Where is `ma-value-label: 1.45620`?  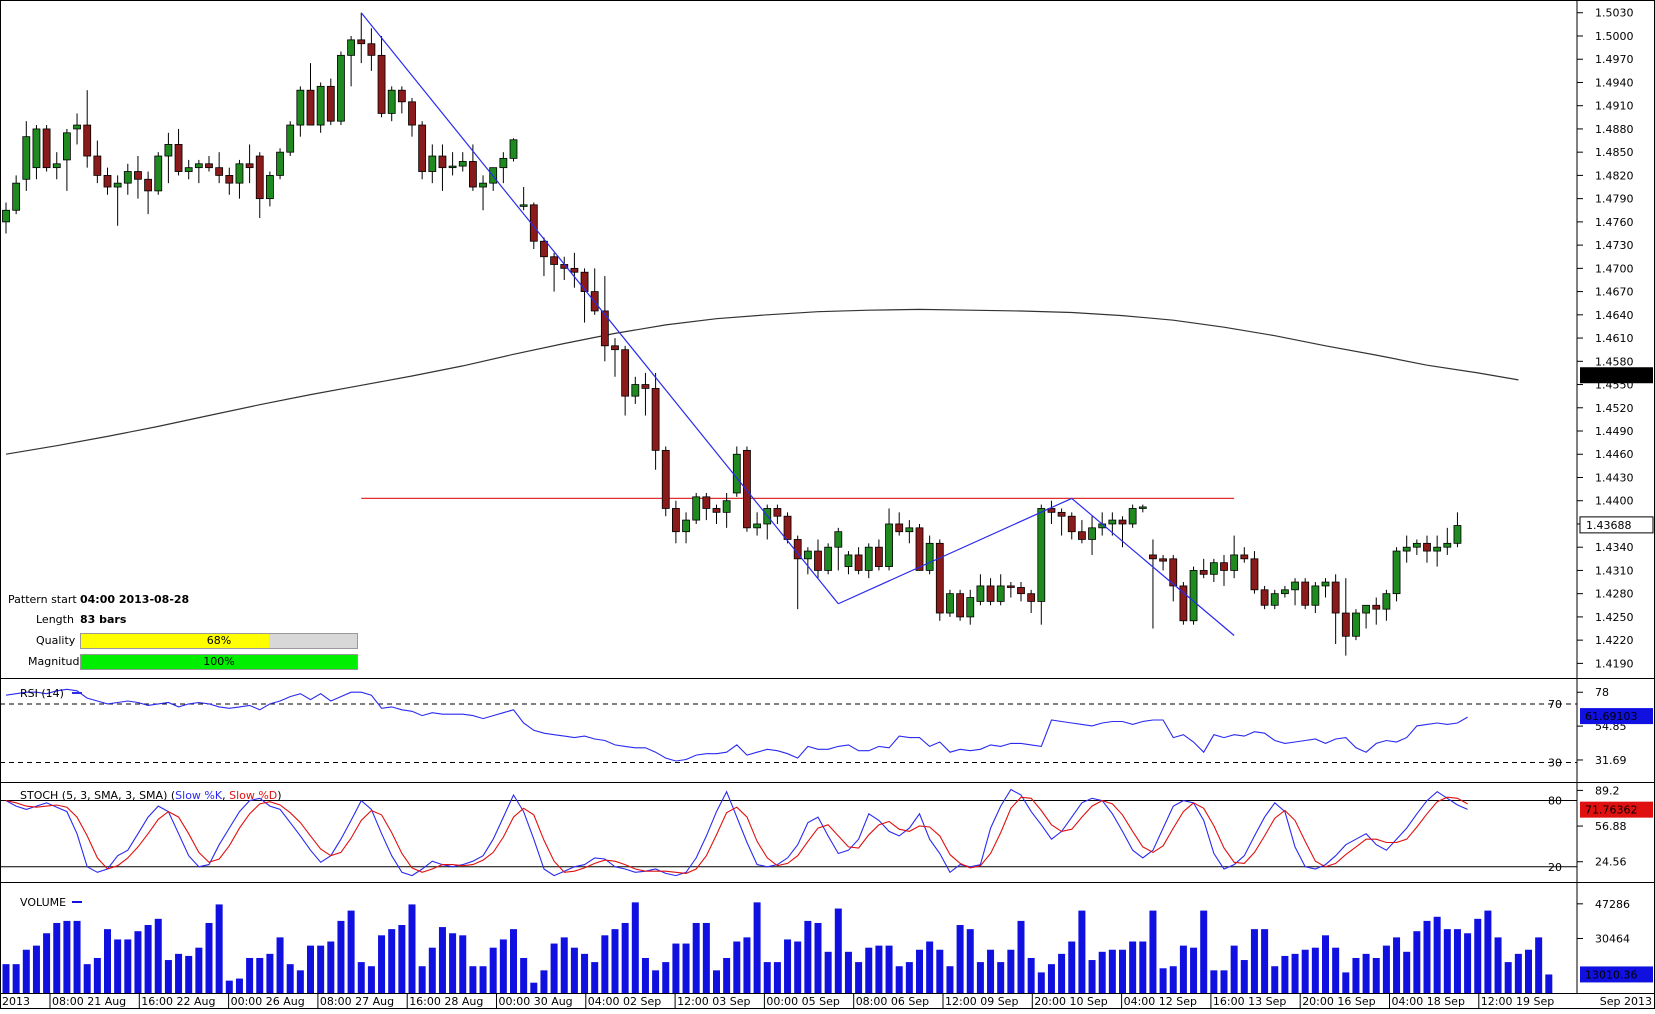
ma-value-label: 1.45620 is located at coordinates (1609, 375).